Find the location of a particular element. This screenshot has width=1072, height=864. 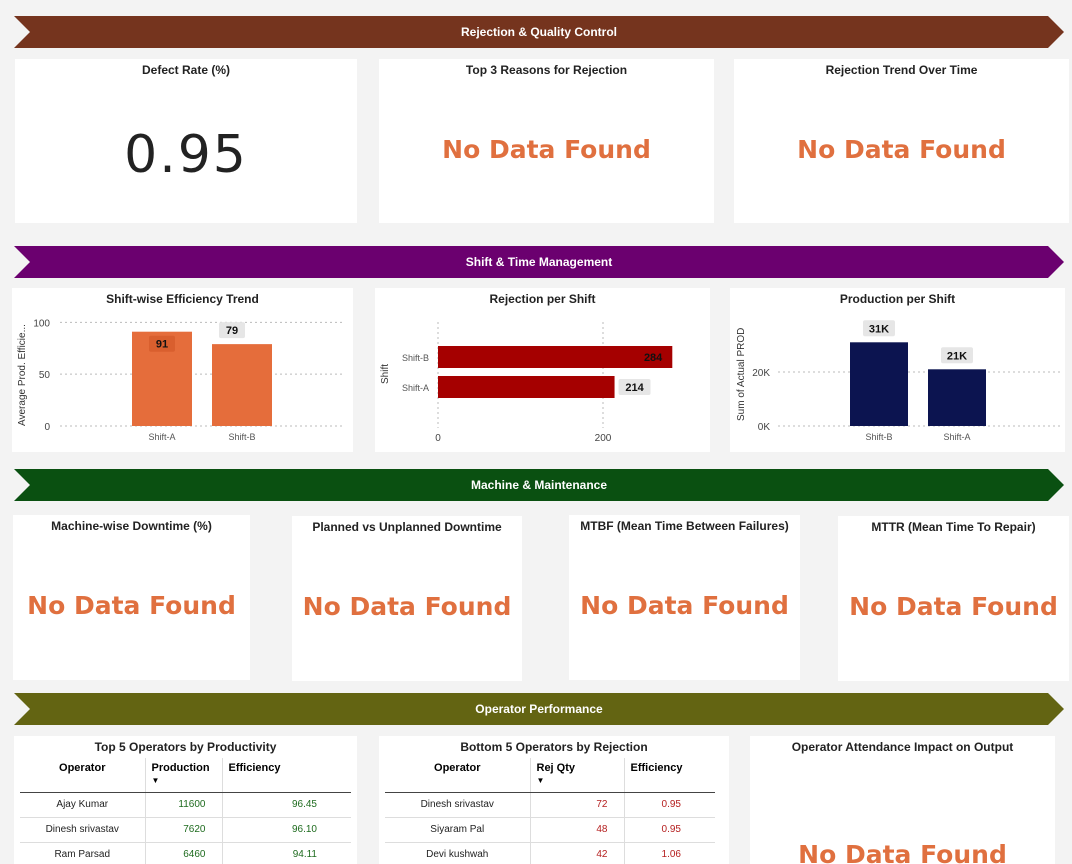

section-banner-machine: Machine & Maintenance is located at coordinates (539, 485).